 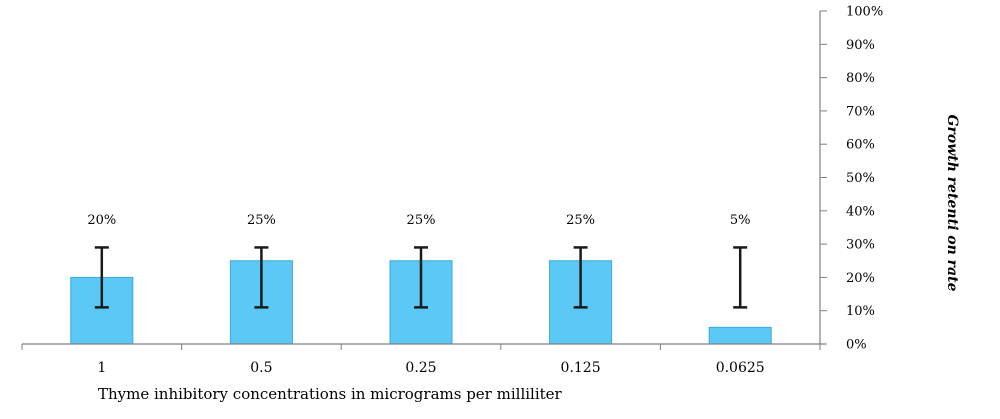 What do you see at coordinates (420, 368) in the screenshot?
I see `x-tick-label: 0.25` at bounding box center [420, 368].